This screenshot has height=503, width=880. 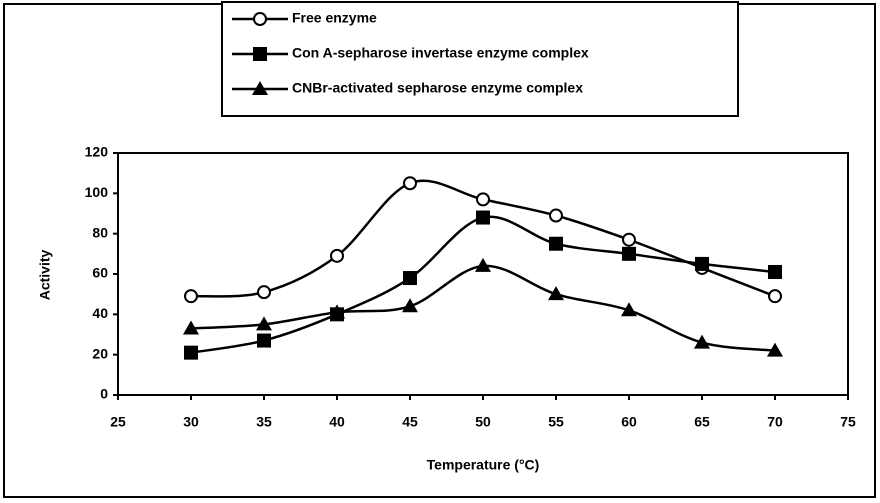 I want to click on x-tick-label: 60, so click(x=629, y=422).